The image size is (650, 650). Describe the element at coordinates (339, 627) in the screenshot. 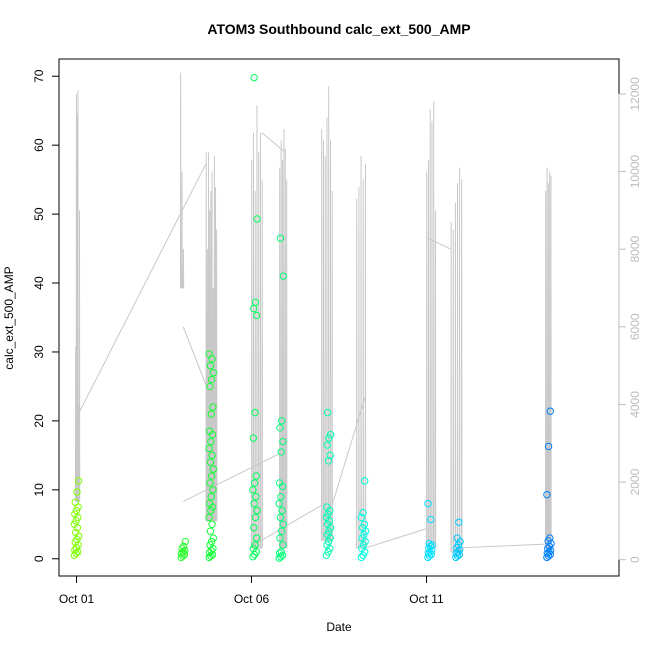

I see `x-axis-label: Date` at that location.